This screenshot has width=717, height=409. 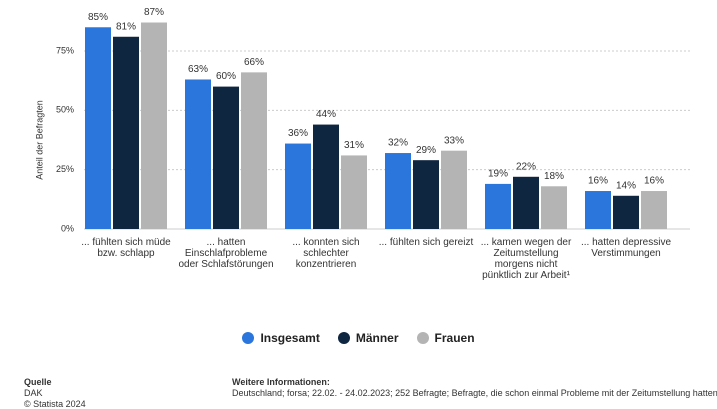 I want to click on y-tick-label: 50%, so click(x=65, y=110).